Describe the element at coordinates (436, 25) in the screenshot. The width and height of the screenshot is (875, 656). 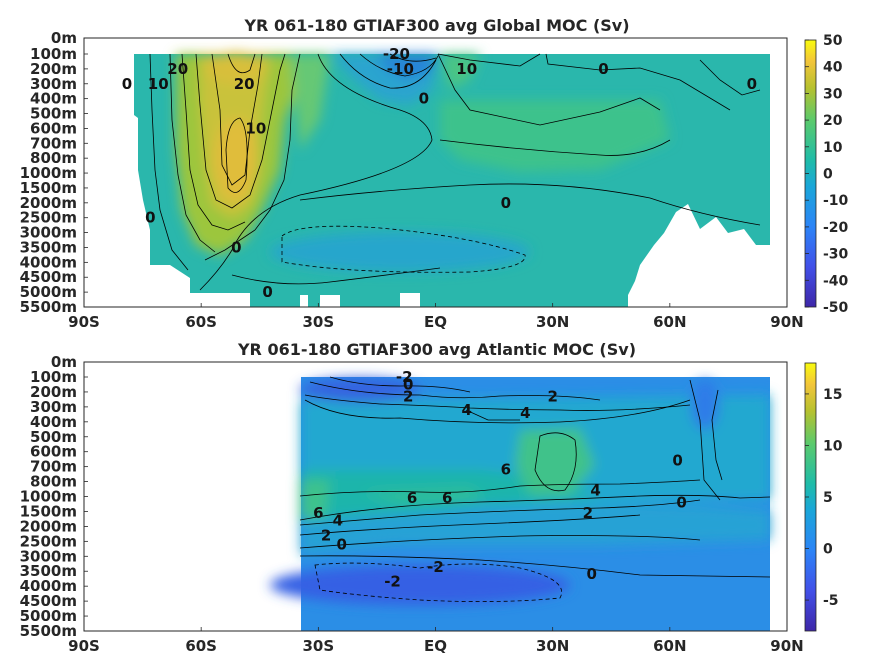
I see `global-title: YR 061-180 GTIAF300 avg Global MOC (Sv)` at that location.